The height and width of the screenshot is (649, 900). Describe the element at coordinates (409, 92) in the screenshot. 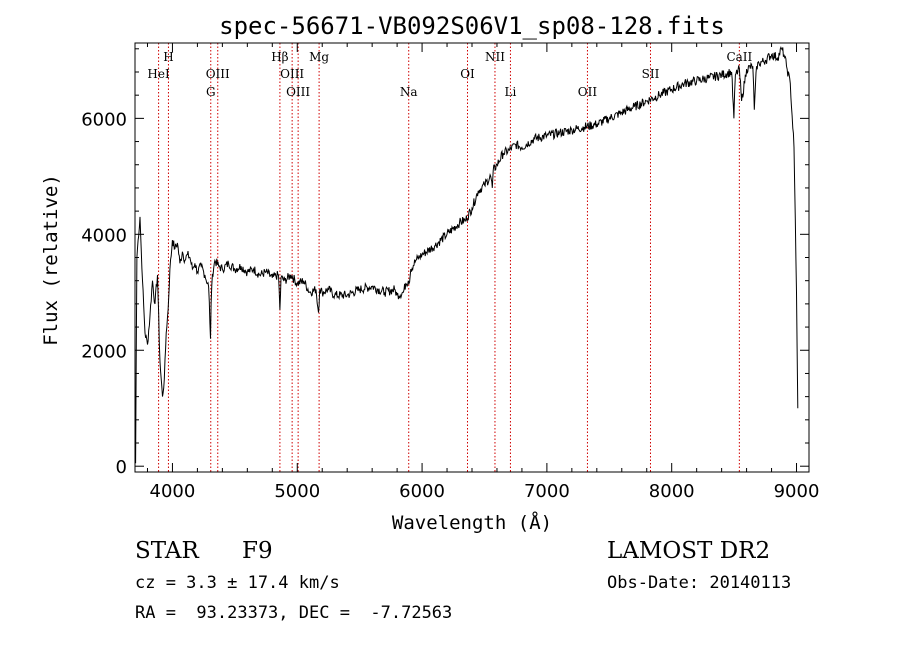

I see `line-label: Na` at that location.